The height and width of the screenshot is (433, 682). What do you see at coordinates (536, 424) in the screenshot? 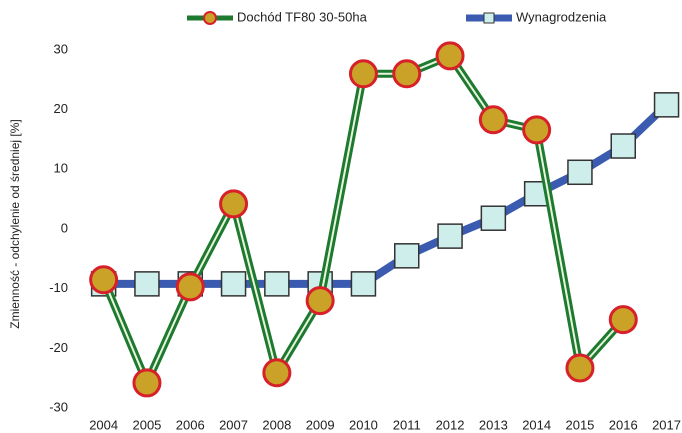
I see `x-tick-label: 2014` at bounding box center [536, 424].